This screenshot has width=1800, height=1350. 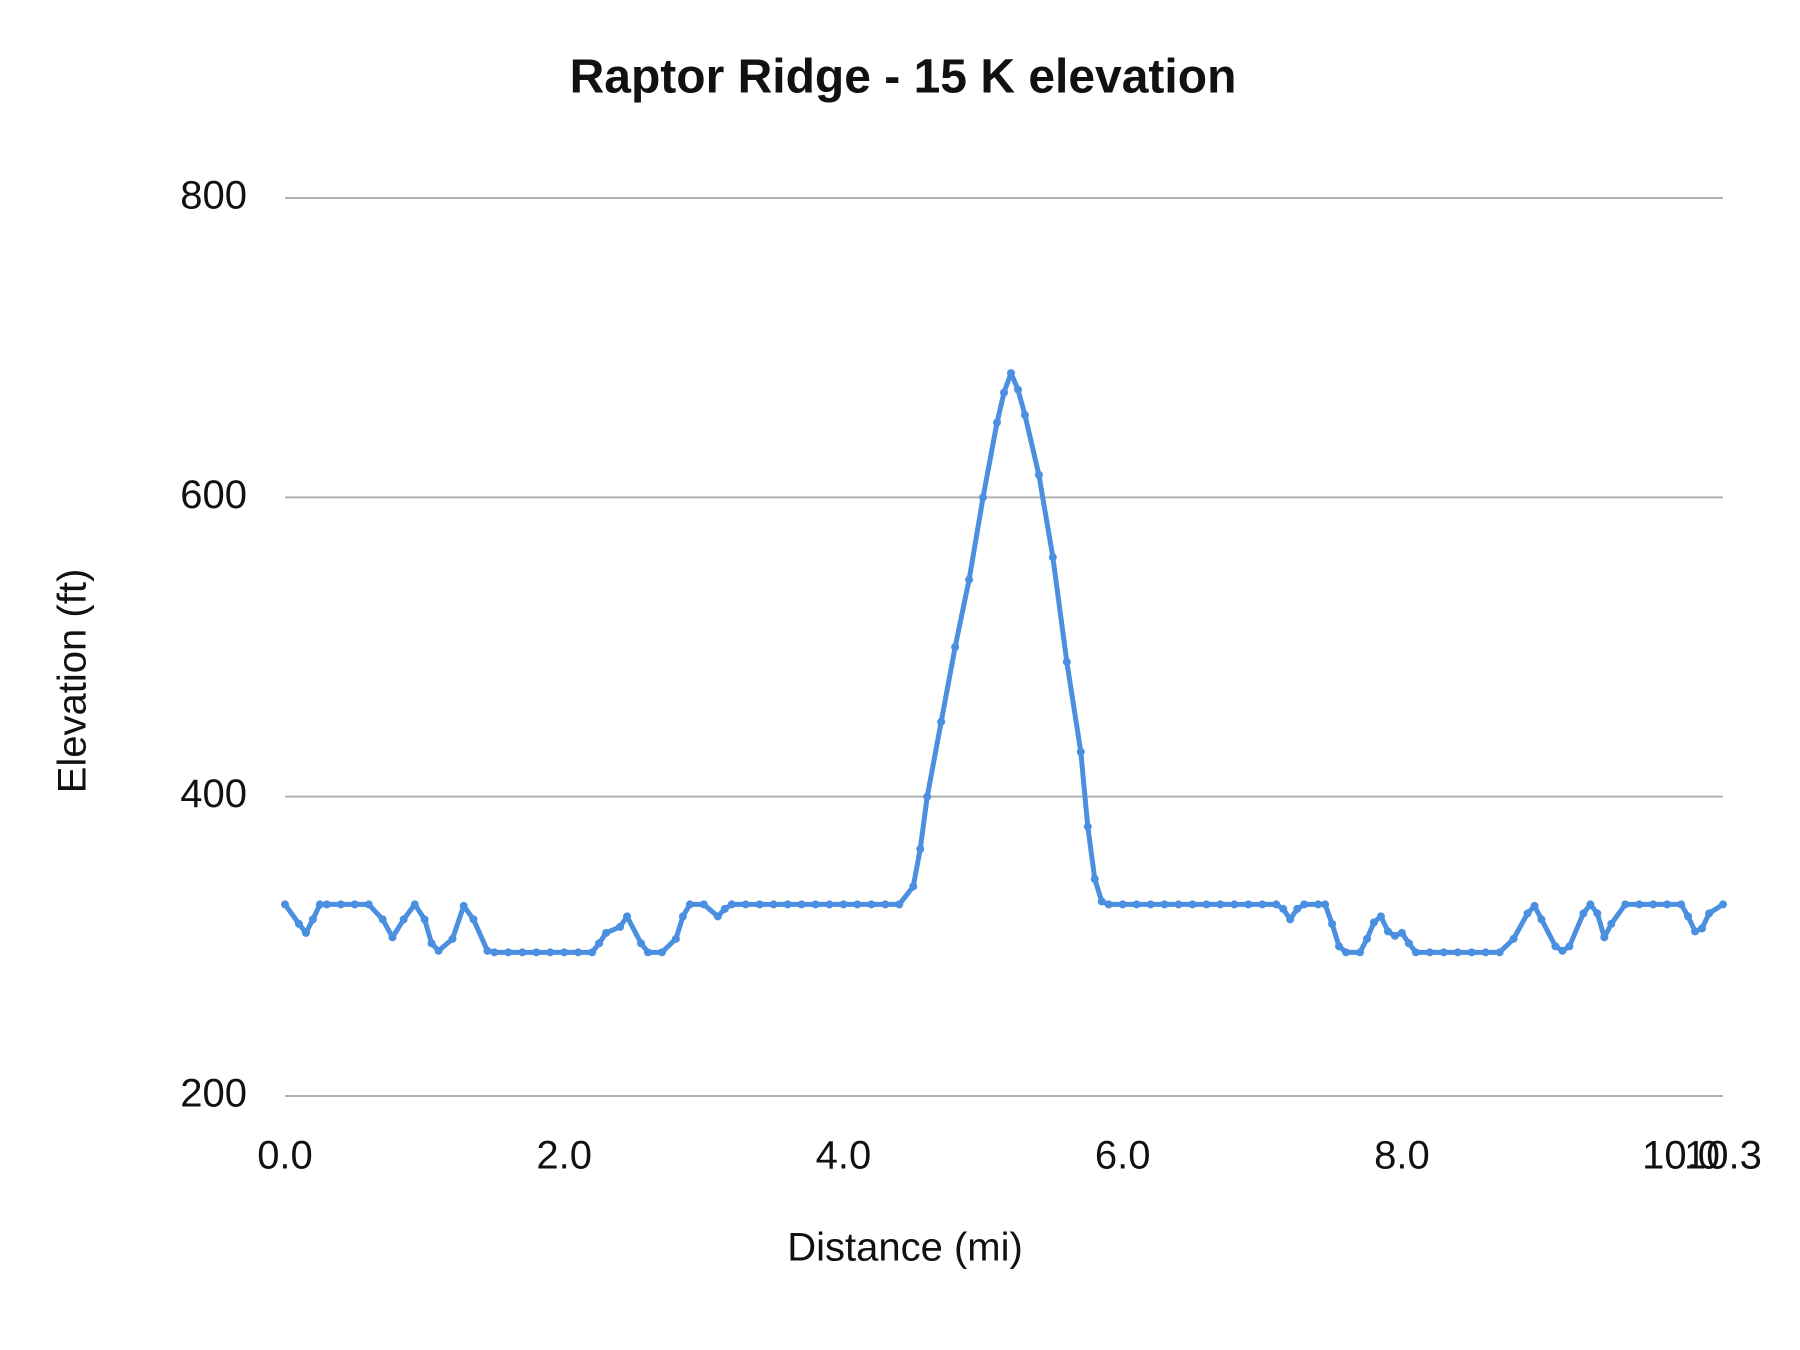 I want to click on x-tick-label: 4.0, so click(x=844, y=1156).